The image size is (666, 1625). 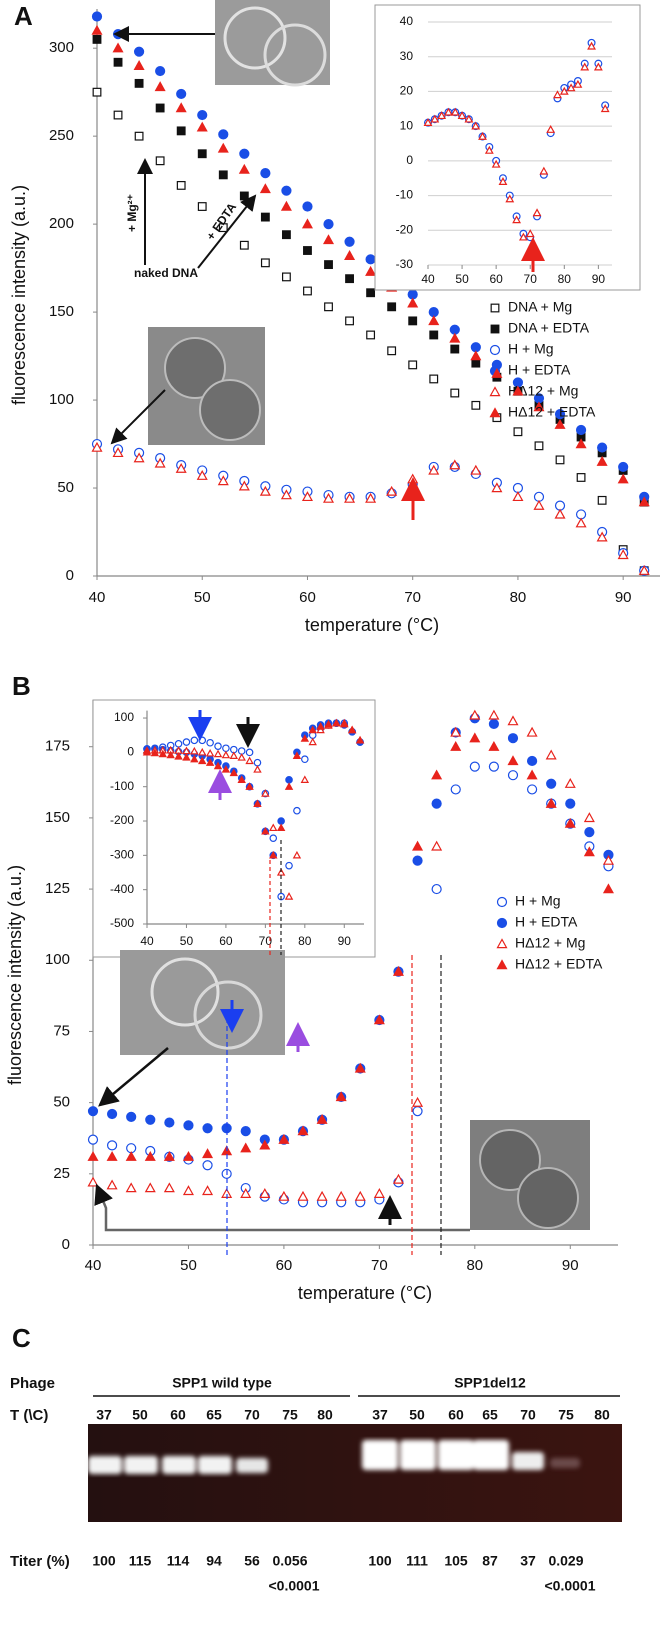 I want to click on y-axis-title: fluorescence intensity (a.u.), so click(x=19, y=295).